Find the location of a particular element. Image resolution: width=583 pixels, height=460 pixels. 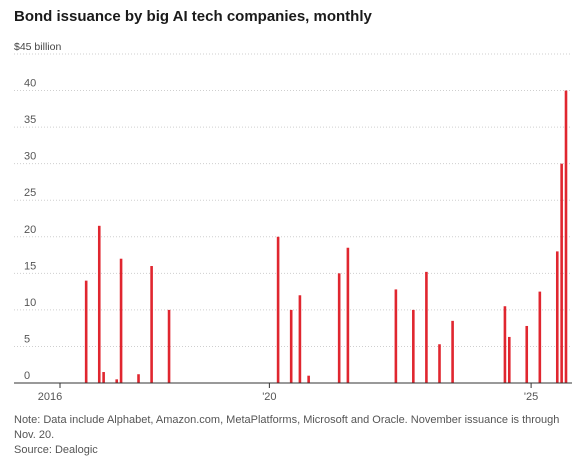

y-tick-label-40: 40 is located at coordinates (30, 84).